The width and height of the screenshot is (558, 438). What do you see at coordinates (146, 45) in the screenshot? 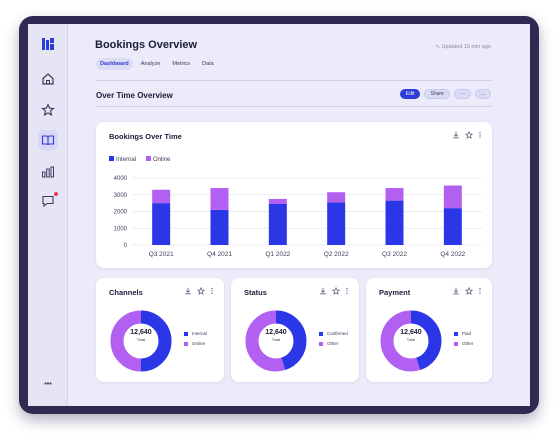
I see `page-title: Bookings Overview` at bounding box center [146, 45].